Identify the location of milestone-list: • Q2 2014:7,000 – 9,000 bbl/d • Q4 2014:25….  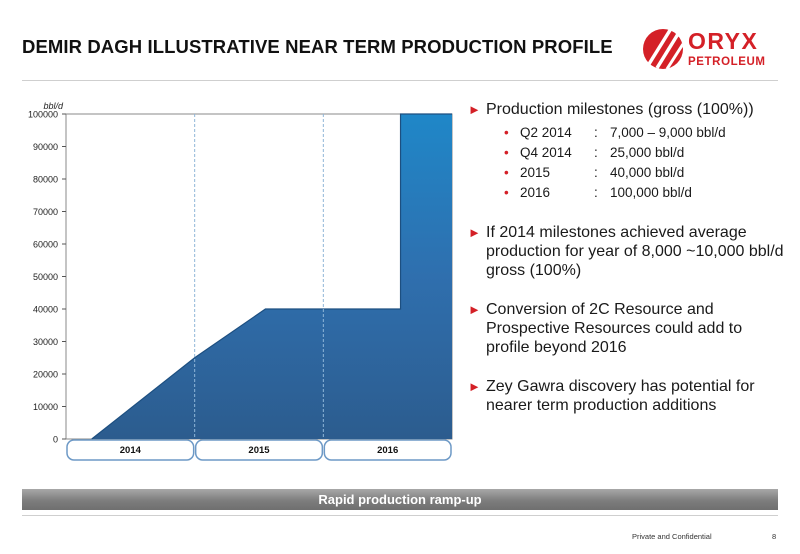
(638, 163).